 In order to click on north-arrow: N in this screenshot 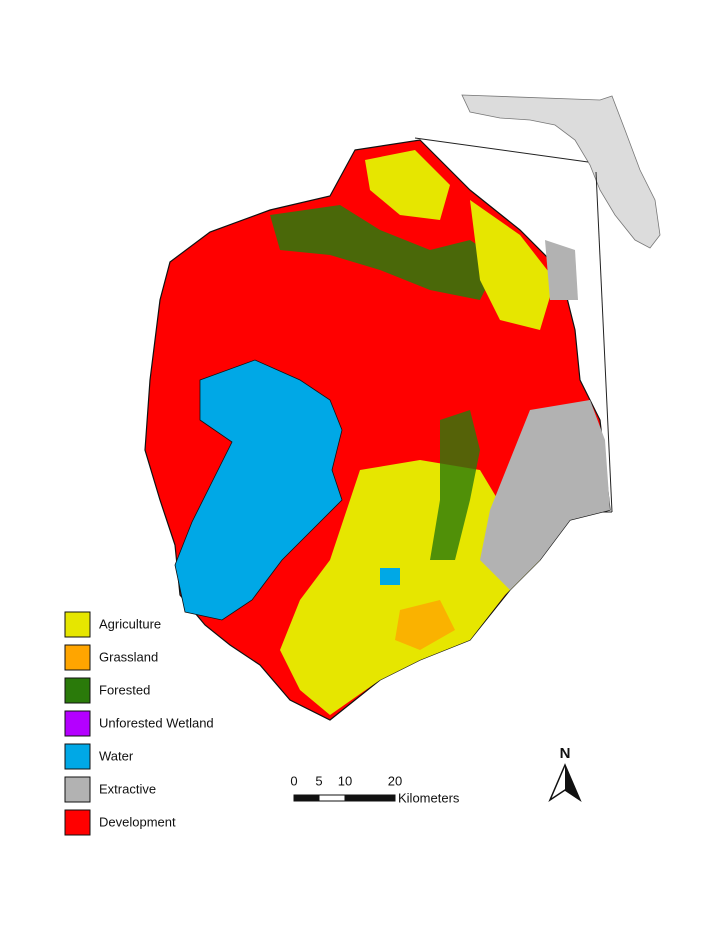, I will do `click(565, 774)`.